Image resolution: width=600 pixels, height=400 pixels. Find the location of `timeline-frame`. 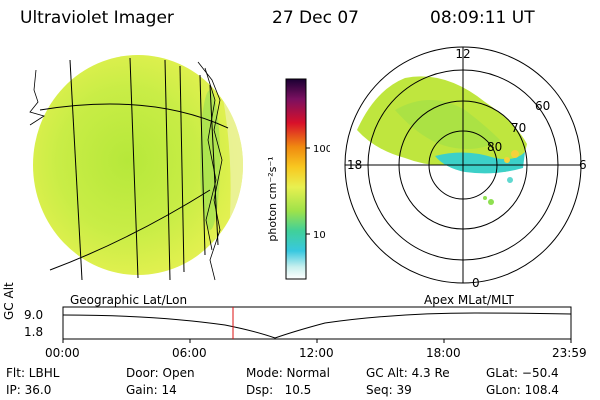

timeline-frame is located at coordinates (317, 323).